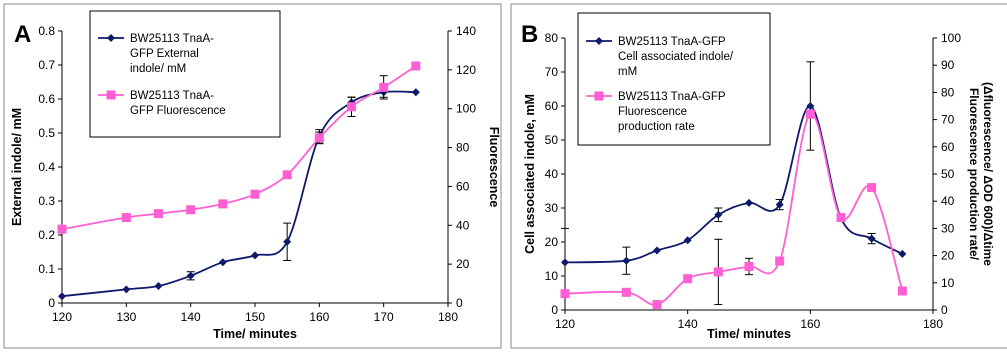 This screenshot has width=1007, height=357. What do you see at coordinates (552, 72) in the screenshot?
I see `y-tick-label: 70` at bounding box center [552, 72].